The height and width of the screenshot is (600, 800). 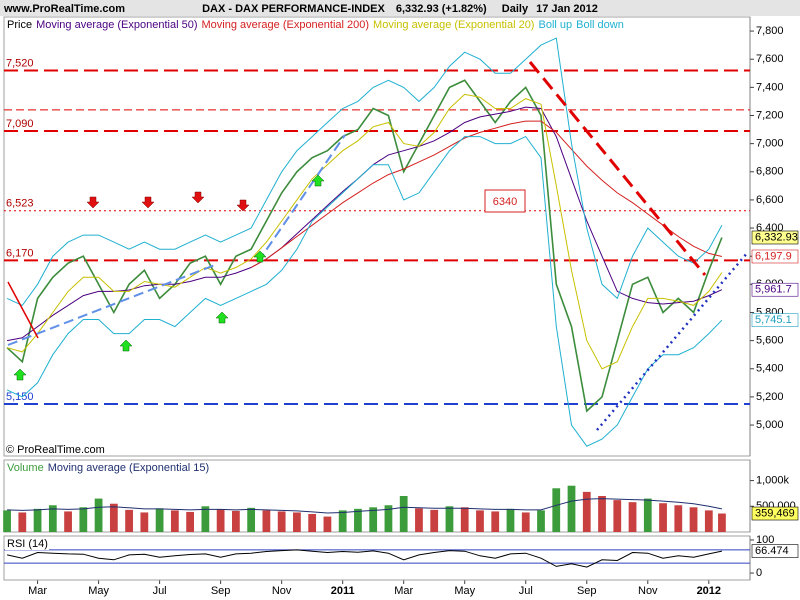 What do you see at coordinates (770, 144) in the screenshot?
I see `y-tick-label: 7,000` at bounding box center [770, 144].